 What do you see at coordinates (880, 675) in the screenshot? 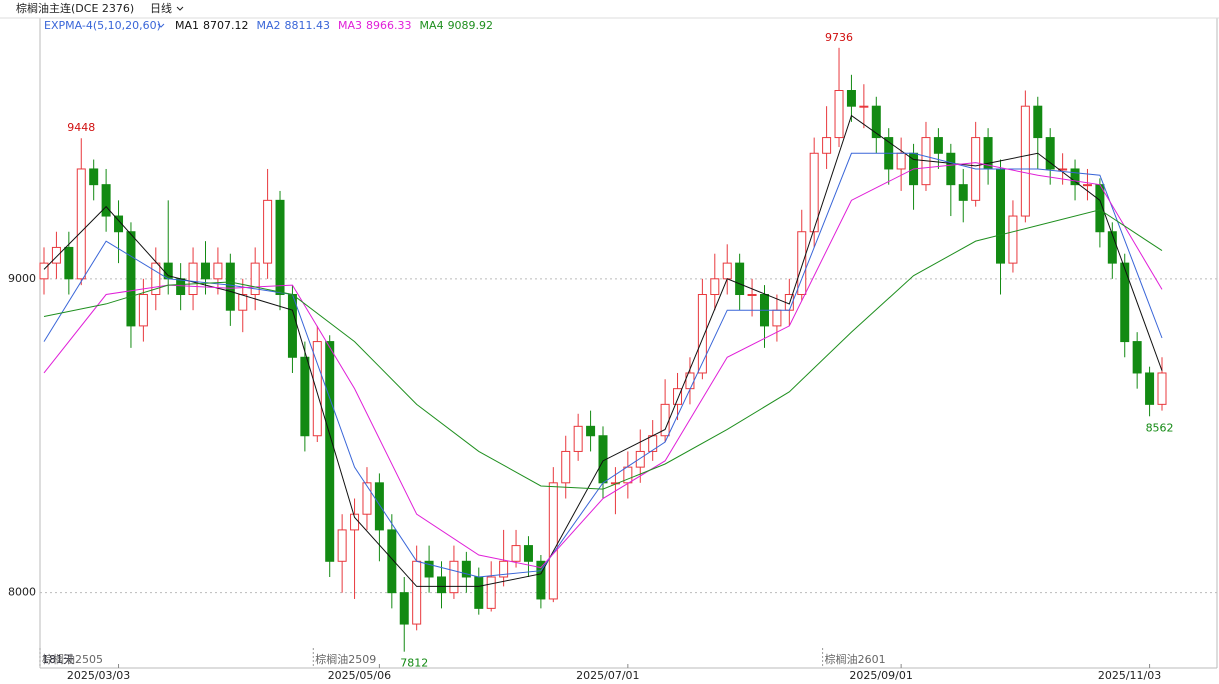
I see `x-tick-label: 2025/09/01` at bounding box center [880, 675].